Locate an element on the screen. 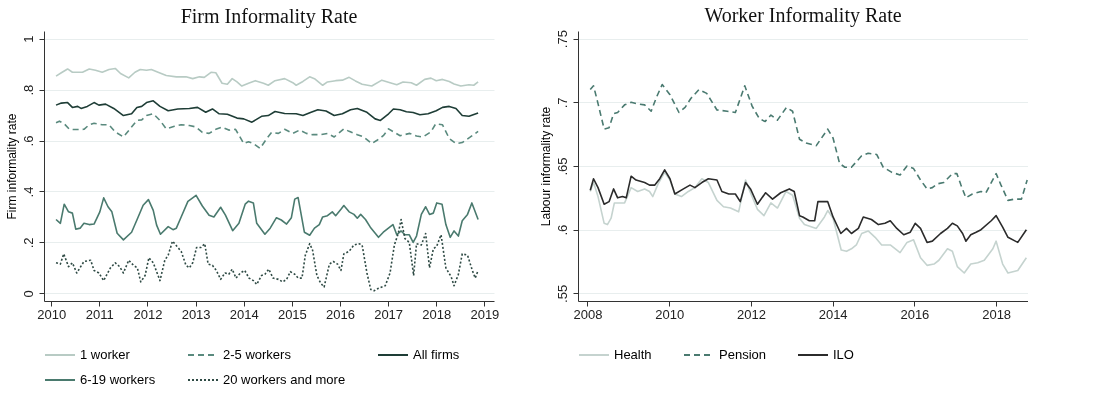 The height and width of the screenshot is (415, 1112). y-tick-label: .4 is located at coordinates (28, 192).